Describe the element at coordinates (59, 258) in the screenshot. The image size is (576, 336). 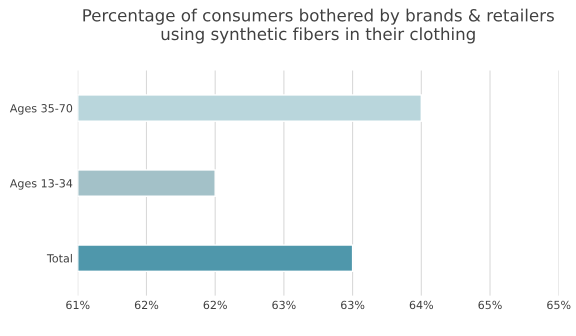
I see `y-tick-label: Total` at that location.